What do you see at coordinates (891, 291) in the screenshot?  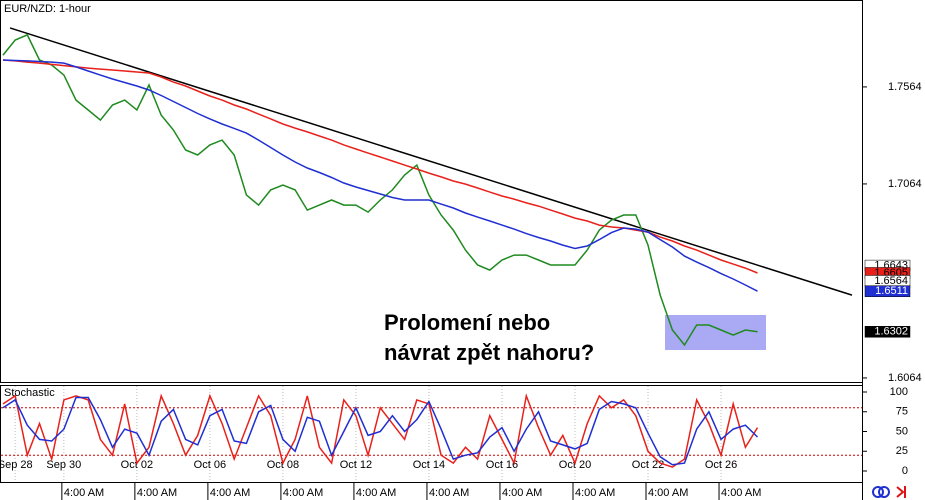 I see `price-tag-label: 1.6511` at bounding box center [891, 291].